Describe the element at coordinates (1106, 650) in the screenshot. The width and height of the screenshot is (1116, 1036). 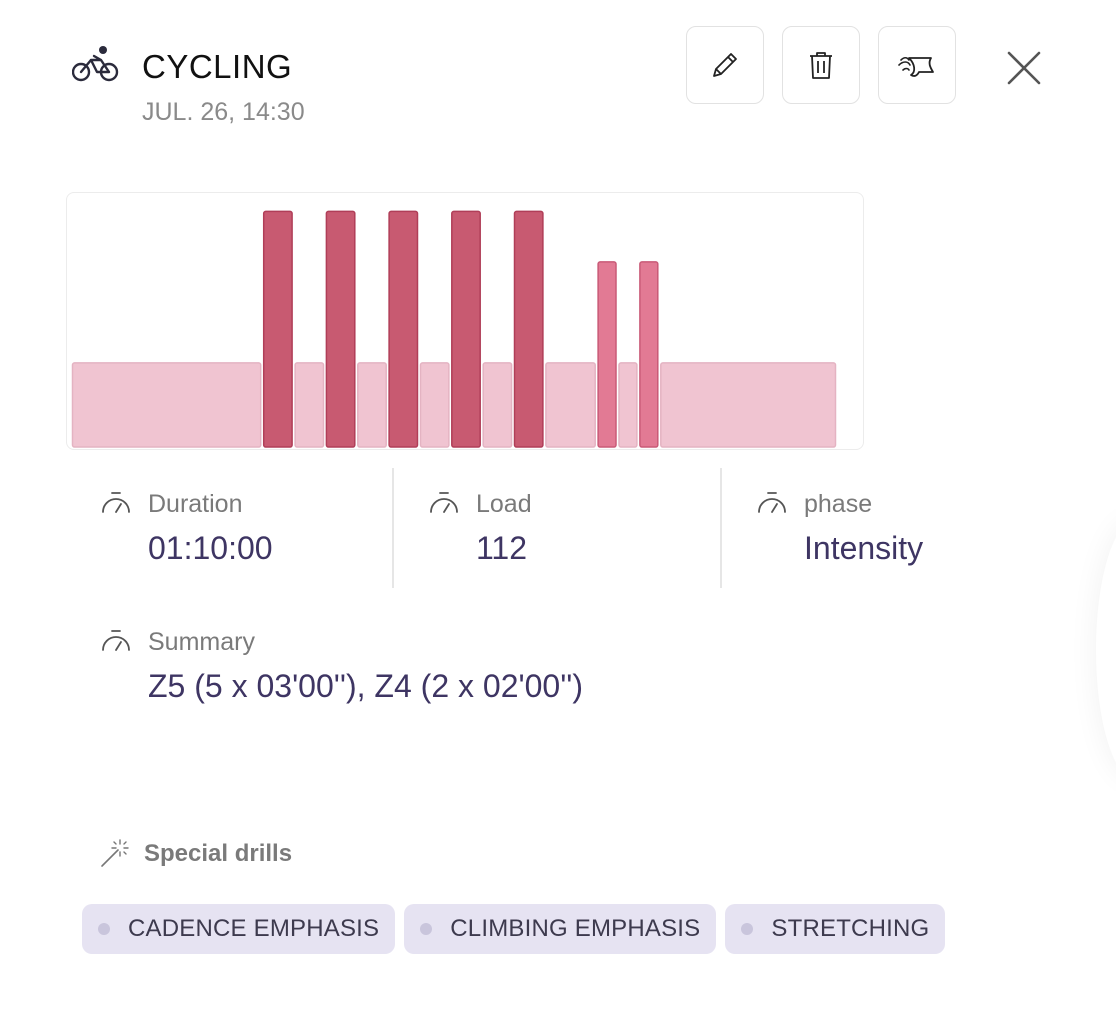
I see `side-panel-edge` at that location.